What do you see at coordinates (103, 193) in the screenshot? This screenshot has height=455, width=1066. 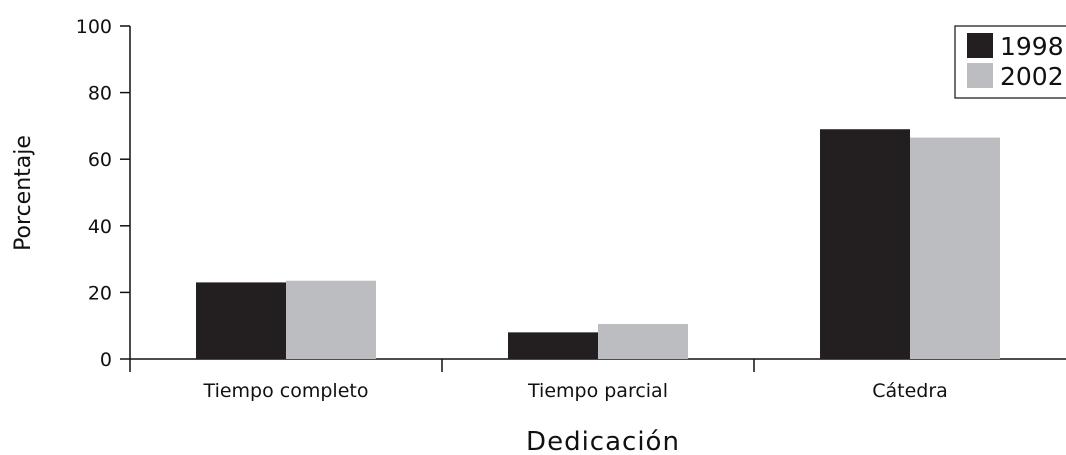 I see `y-axis: 0 20 40 60 80 100` at bounding box center [103, 193].